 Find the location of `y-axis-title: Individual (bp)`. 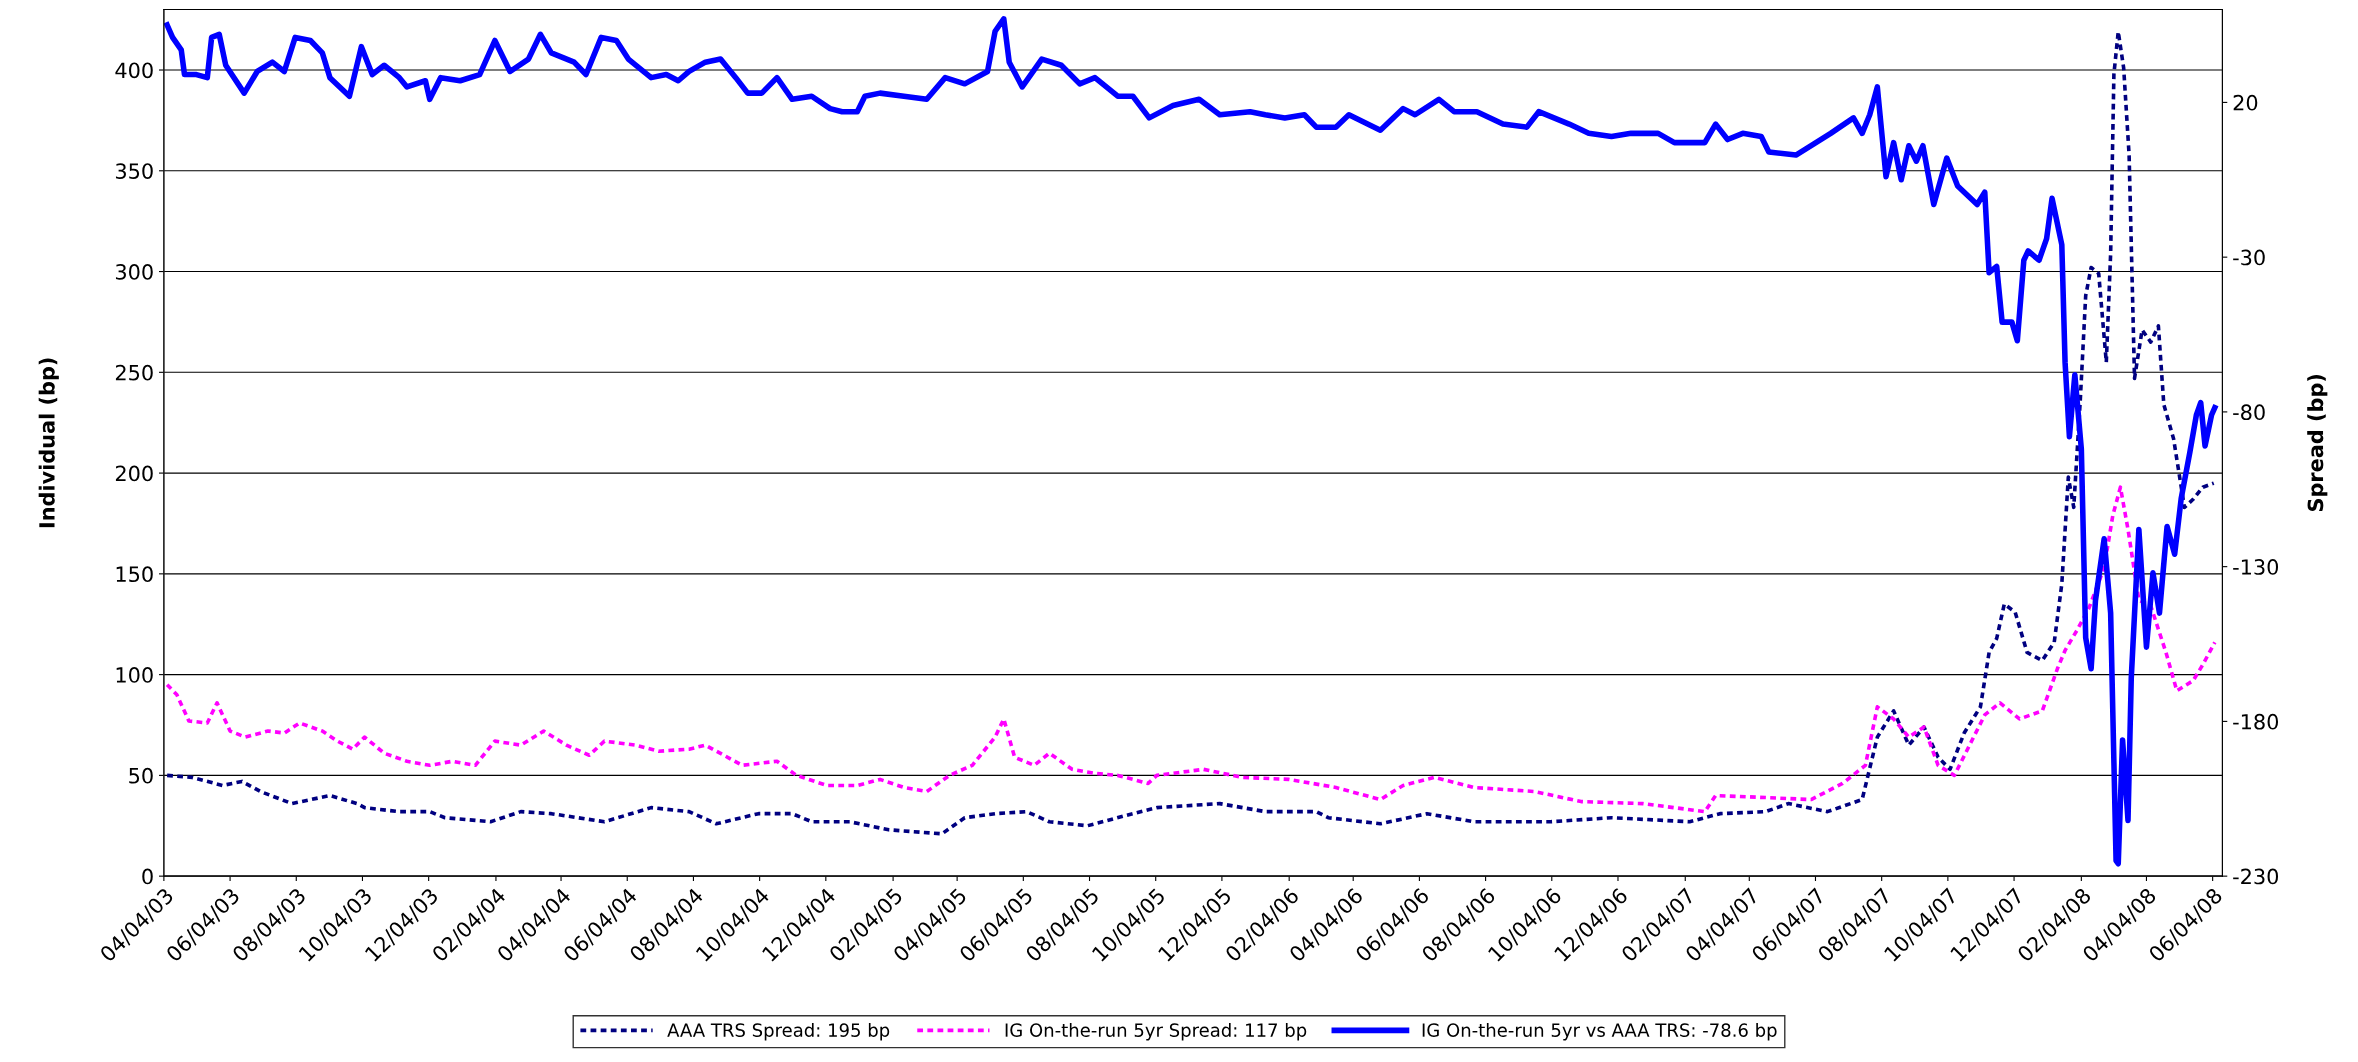

y-axis-title: Individual (bp) is located at coordinates (48, 443).